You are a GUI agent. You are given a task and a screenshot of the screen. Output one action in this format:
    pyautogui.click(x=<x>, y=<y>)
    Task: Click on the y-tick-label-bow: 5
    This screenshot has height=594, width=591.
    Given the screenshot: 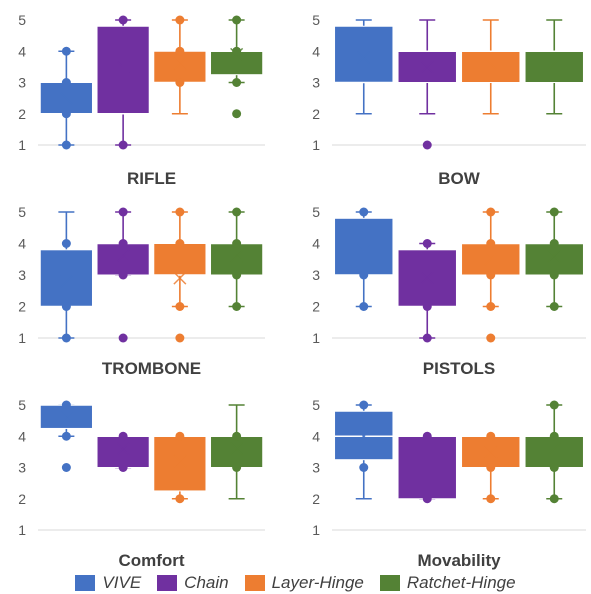 What is the action you would take?
    pyautogui.click(x=316, y=20)
    